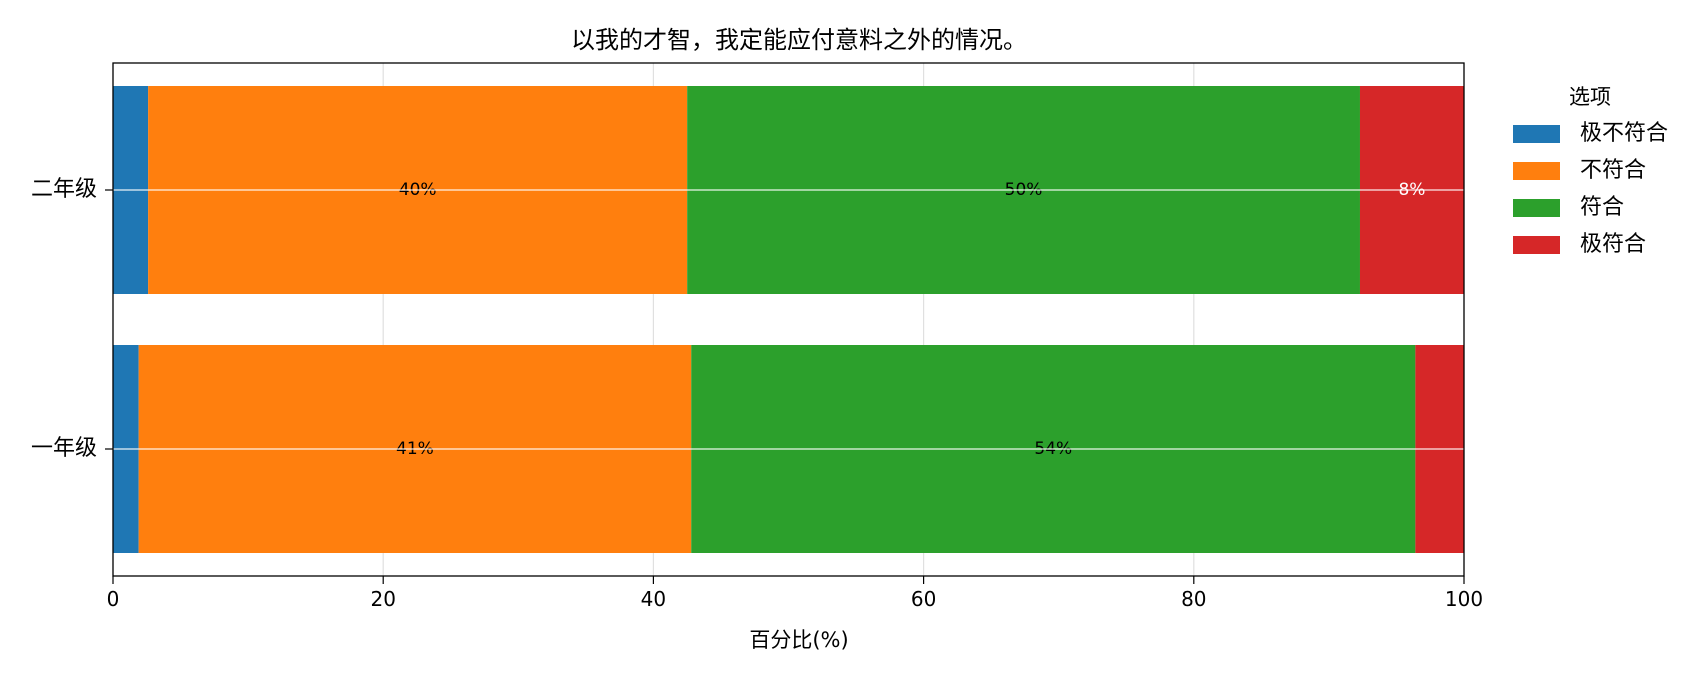 The image size is (1700, 684). What do you see at coordinates (1464, 599) in the screenshot?
I see `x-tick-label: 100` at bounding box center [1464, 599].